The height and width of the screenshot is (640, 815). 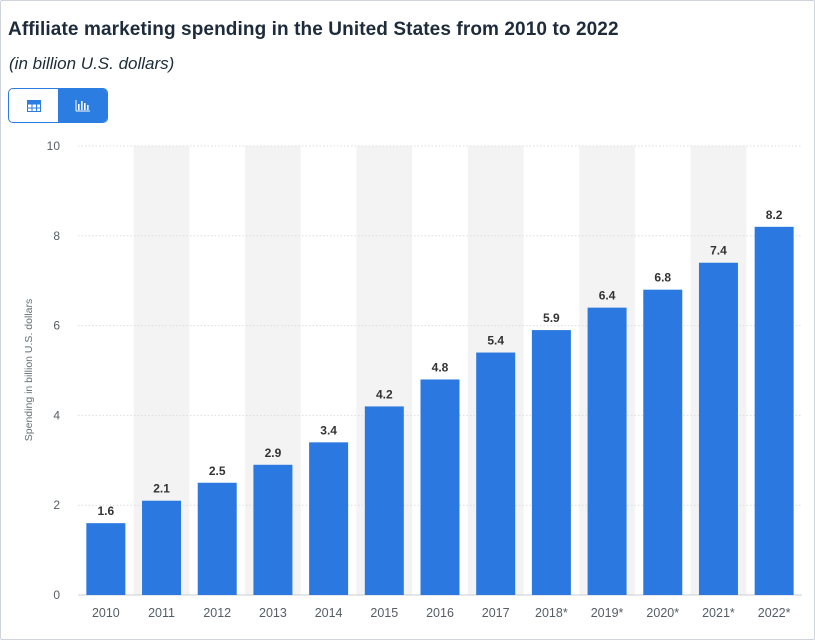 I want to click on value-label: 8.2, so click(x=774, y=215).